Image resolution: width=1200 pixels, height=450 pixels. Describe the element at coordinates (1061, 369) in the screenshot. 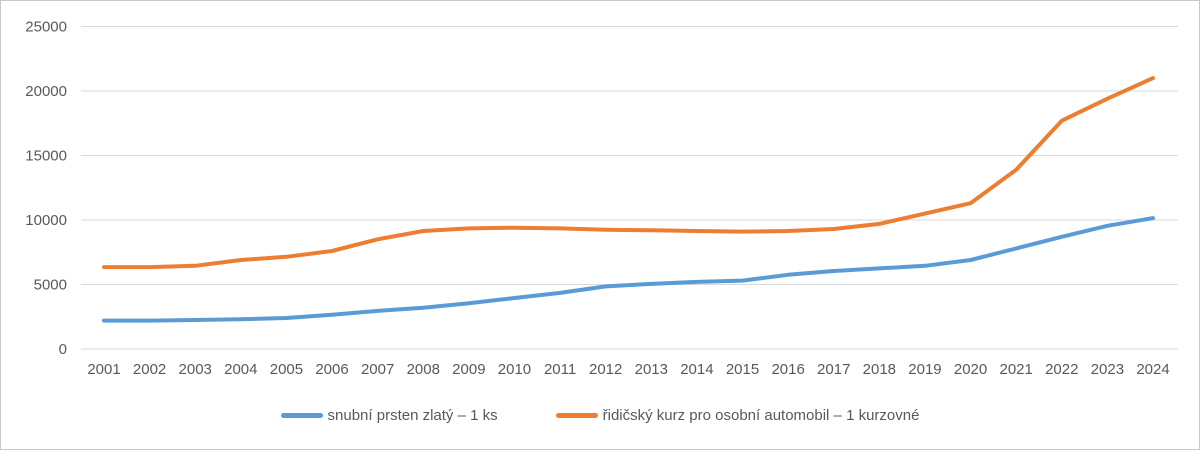

I see `x-axis-tick-label: 2022` at that location.